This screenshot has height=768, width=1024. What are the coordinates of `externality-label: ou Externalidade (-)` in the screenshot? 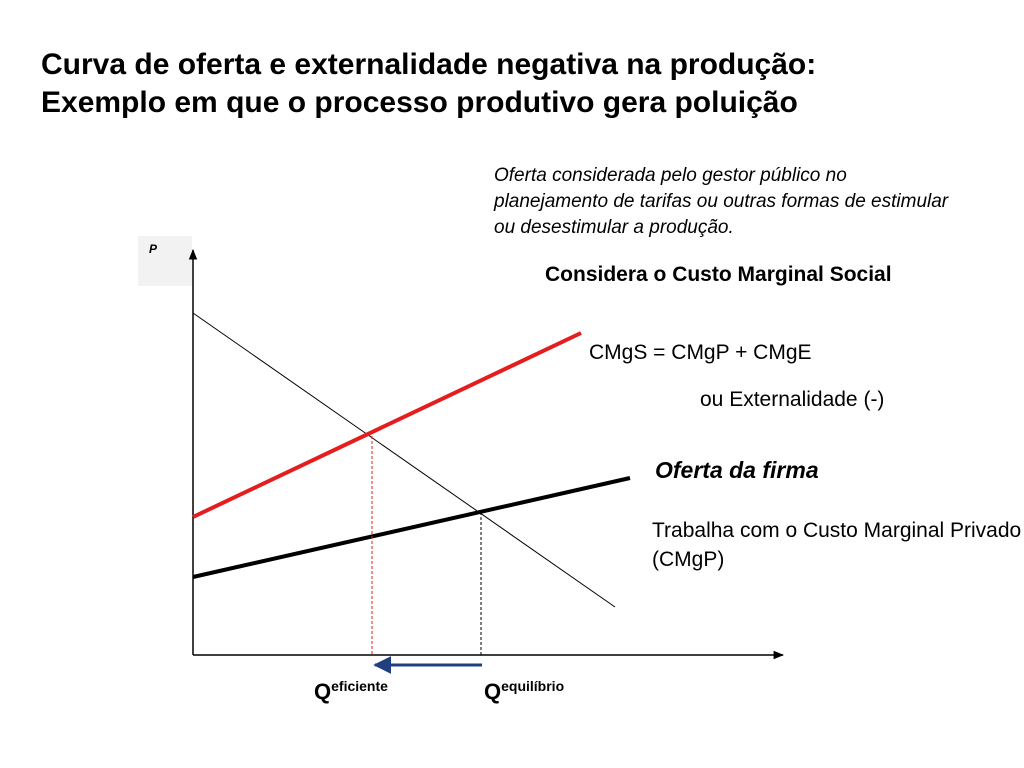 It's located at (792, 399).